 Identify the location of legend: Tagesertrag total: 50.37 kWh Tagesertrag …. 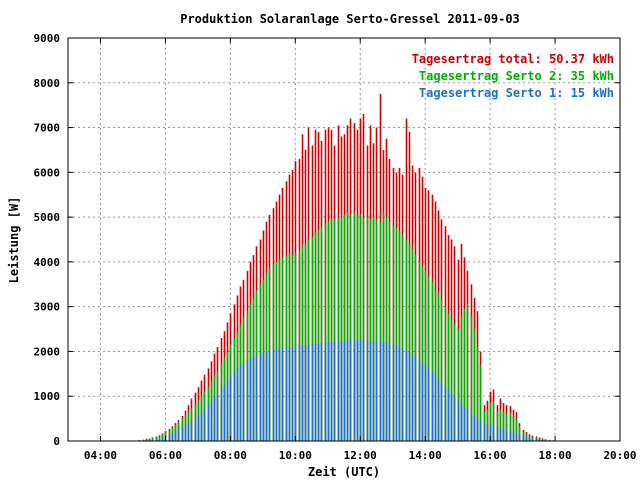
(513, 76).